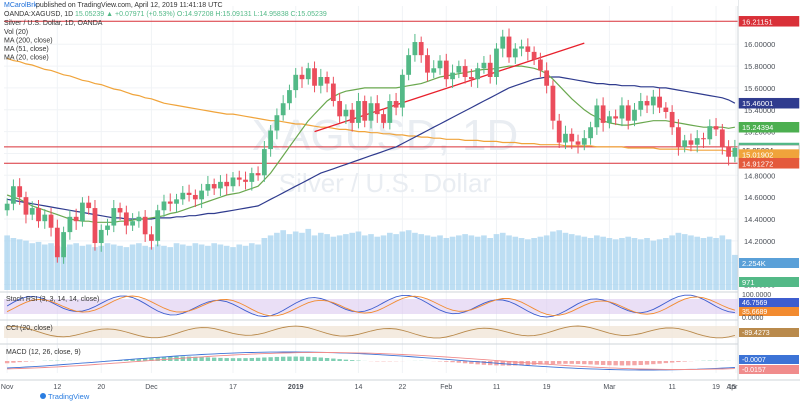  I want to click on time-tick-label: 22, so click(402, 387).